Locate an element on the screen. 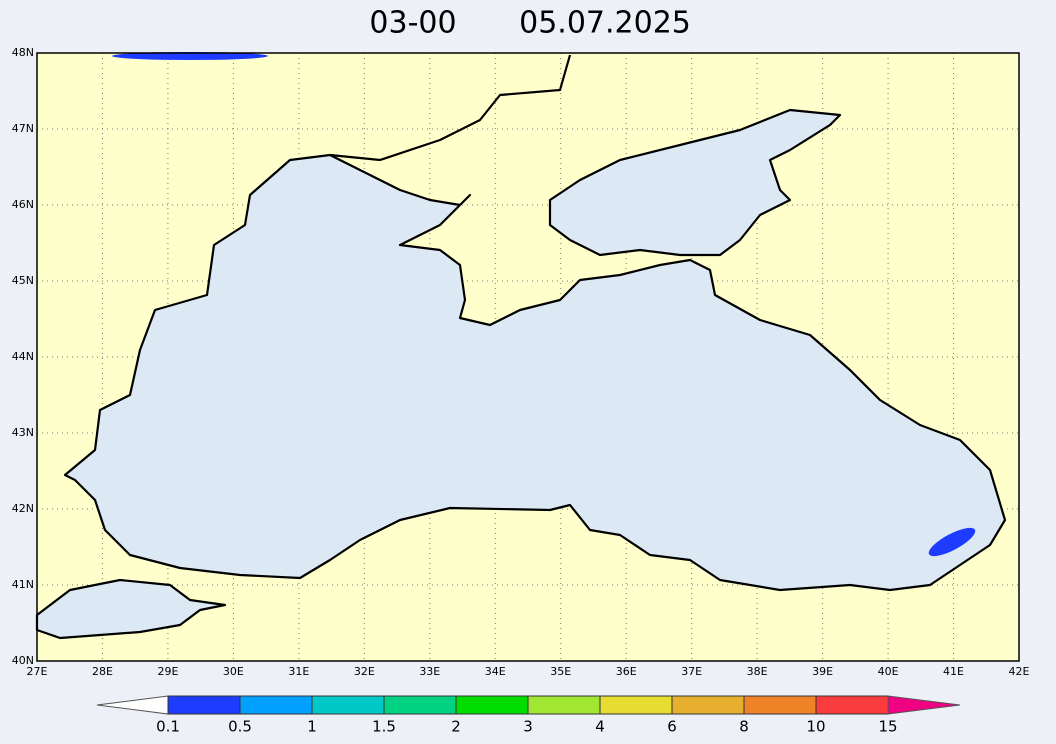  marmara-sea is located at coordinates (131, 609).